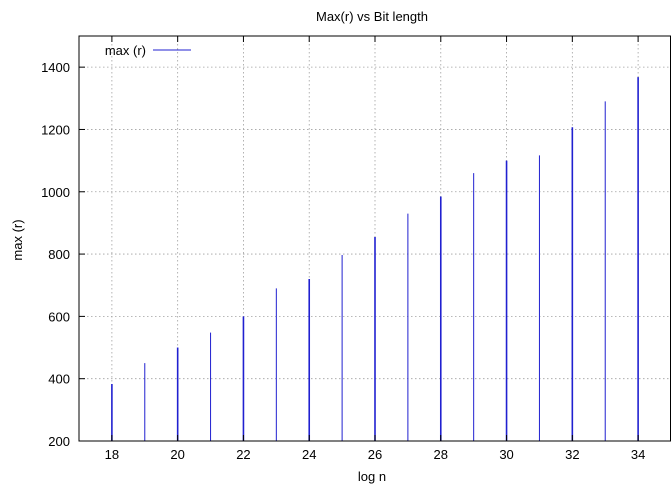  Describe the element at coordinates (125, 50) in the screenshot. I see `legend-label: max (r)` at that location.